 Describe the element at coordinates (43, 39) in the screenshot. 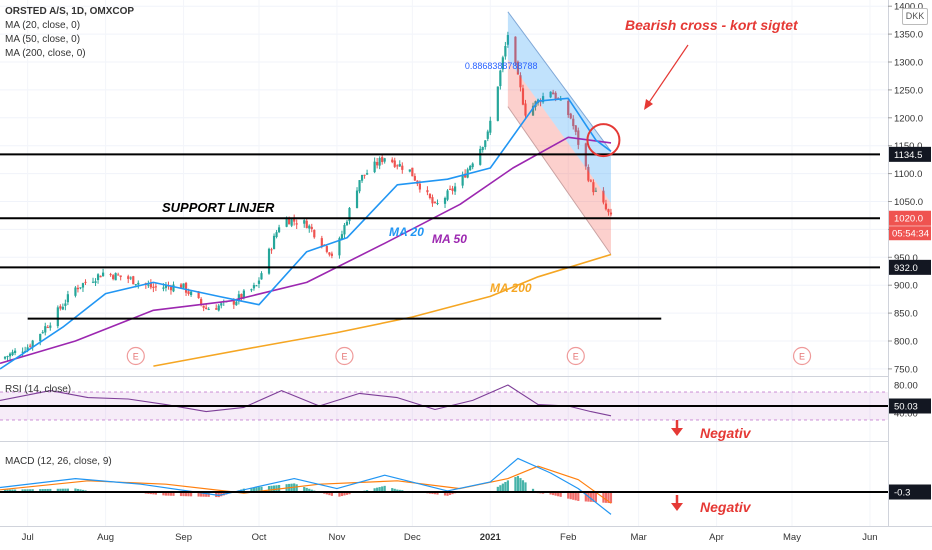

I see `ma50-legend: MA (50, close, 0)` at that location.